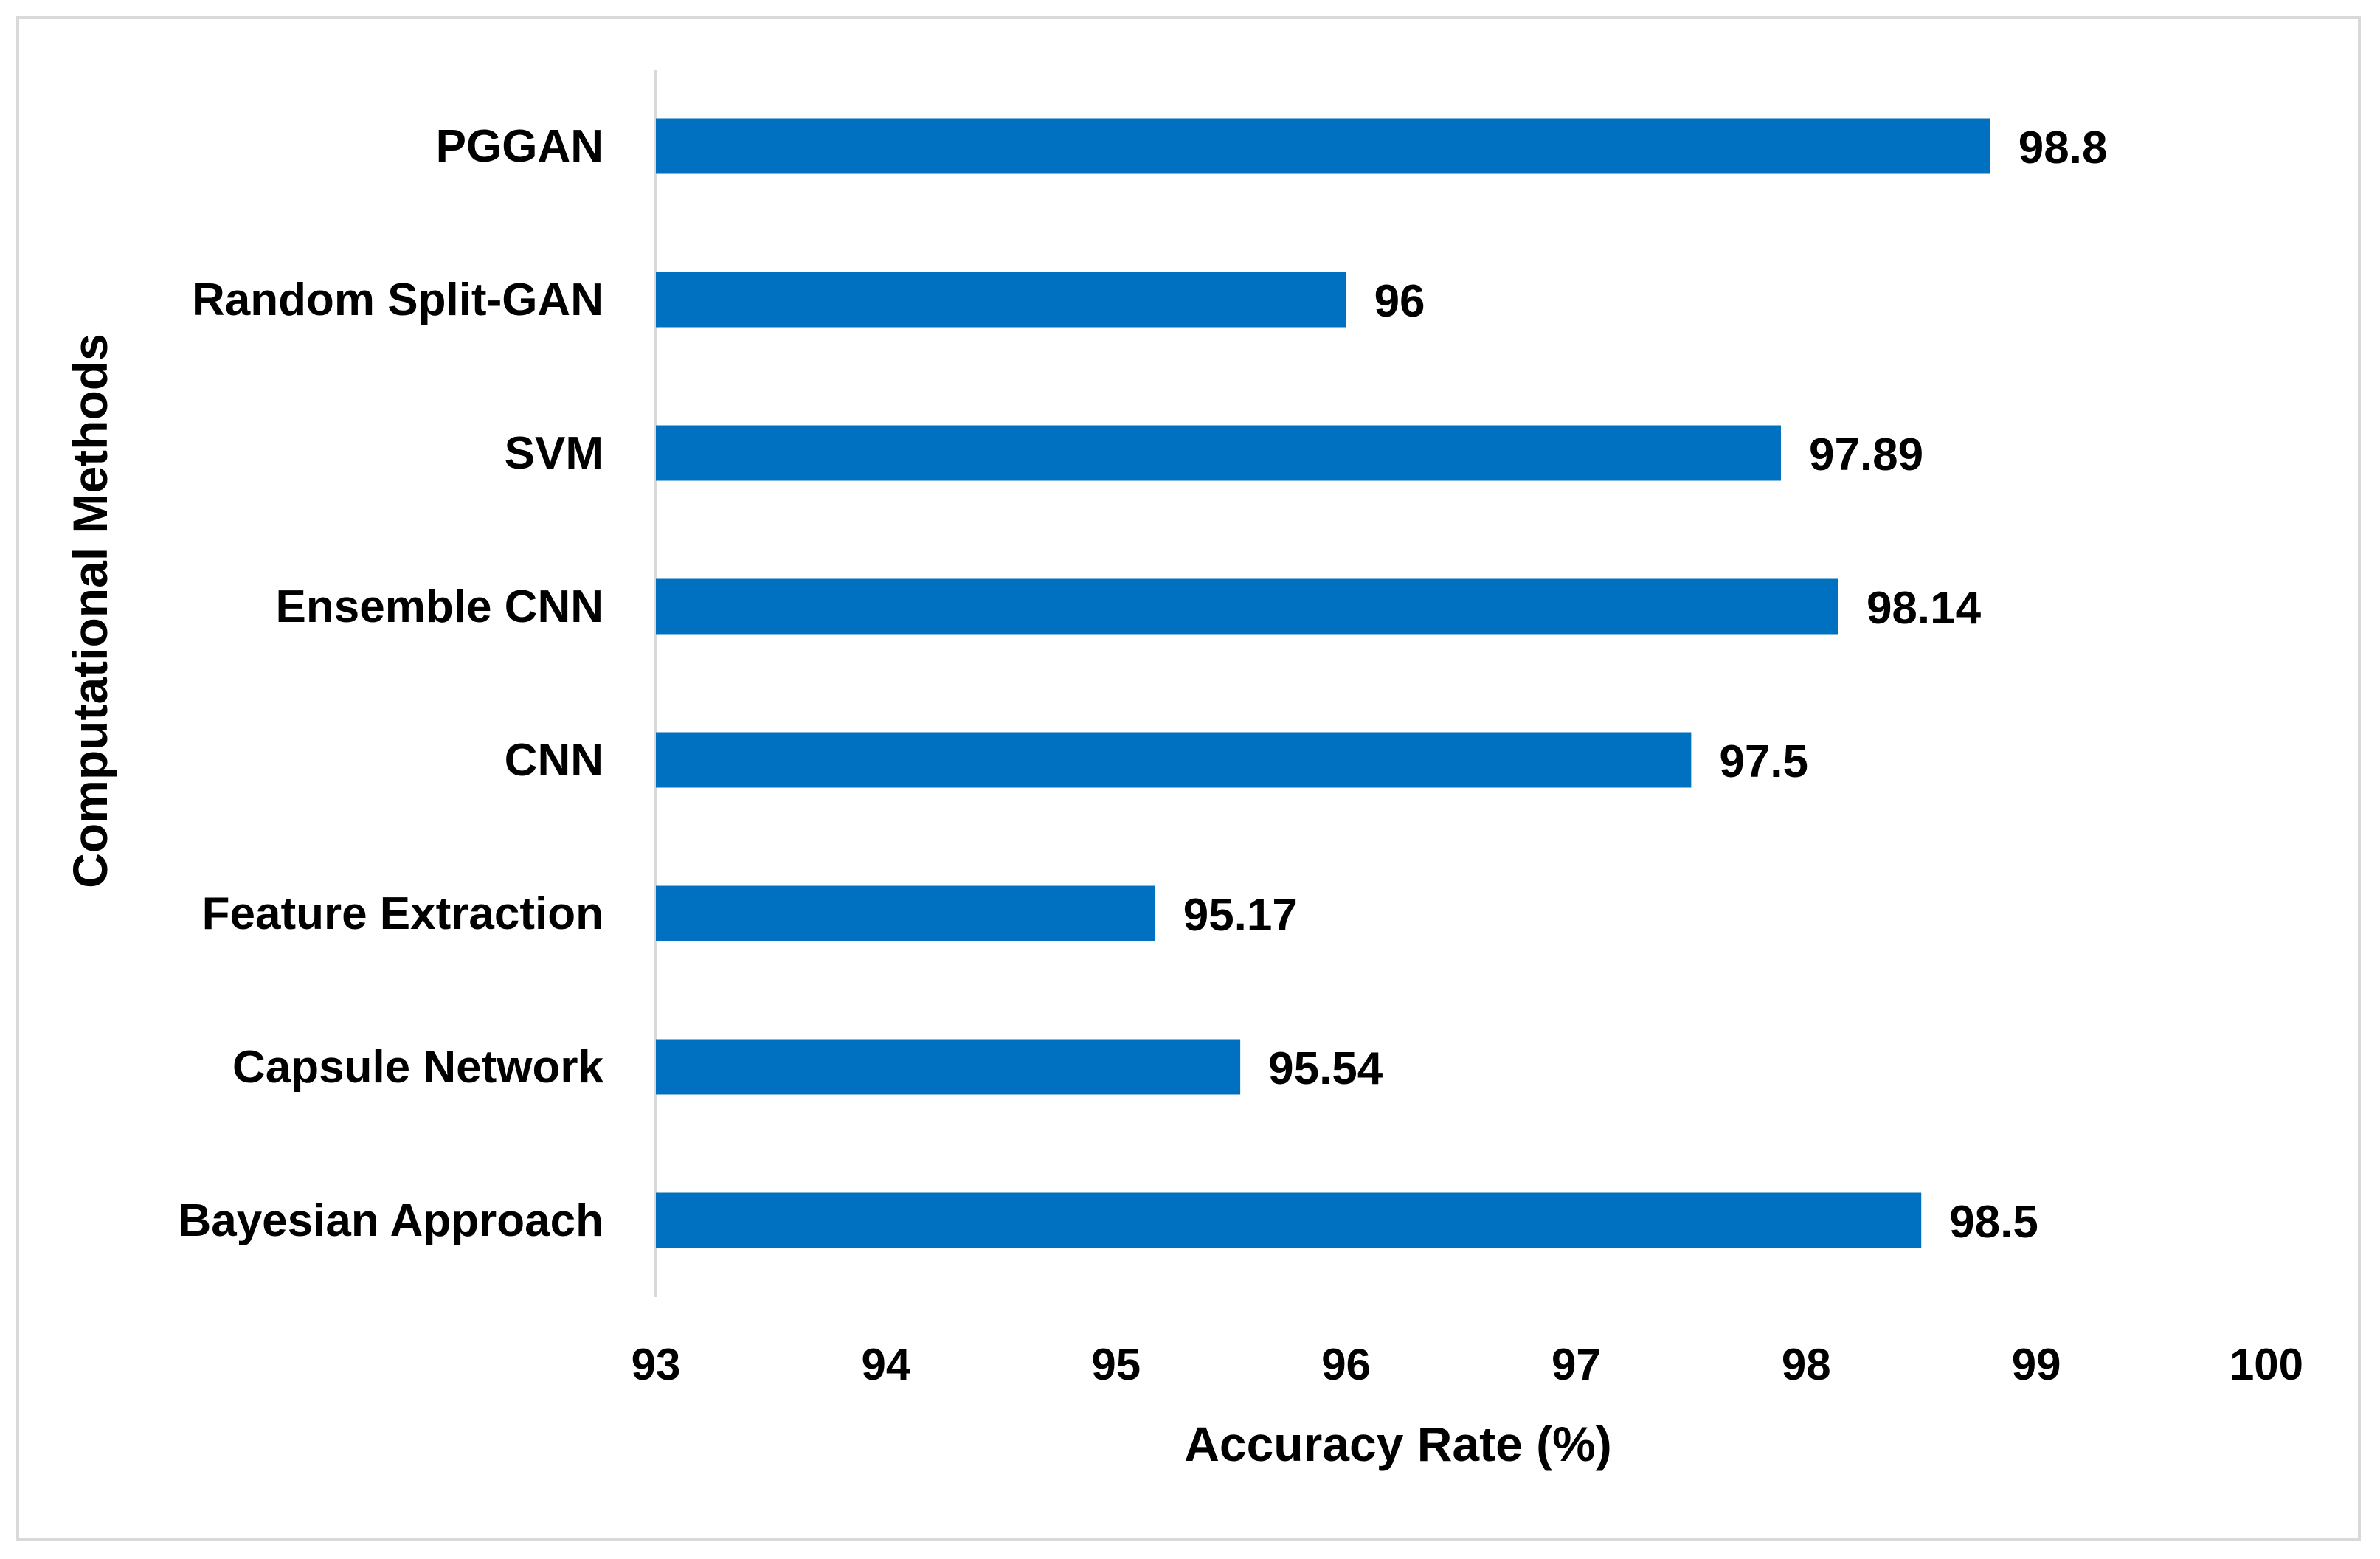 The height and width of the screenshot is (1559, 2380). I want to click on bar-svm, so click(1218, 453).